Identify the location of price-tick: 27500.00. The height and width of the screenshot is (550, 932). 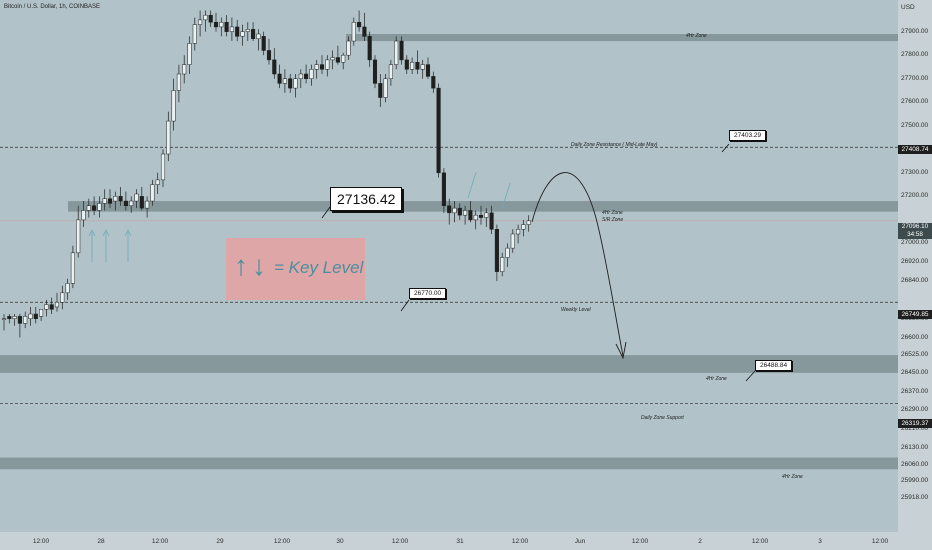
(915, 125).